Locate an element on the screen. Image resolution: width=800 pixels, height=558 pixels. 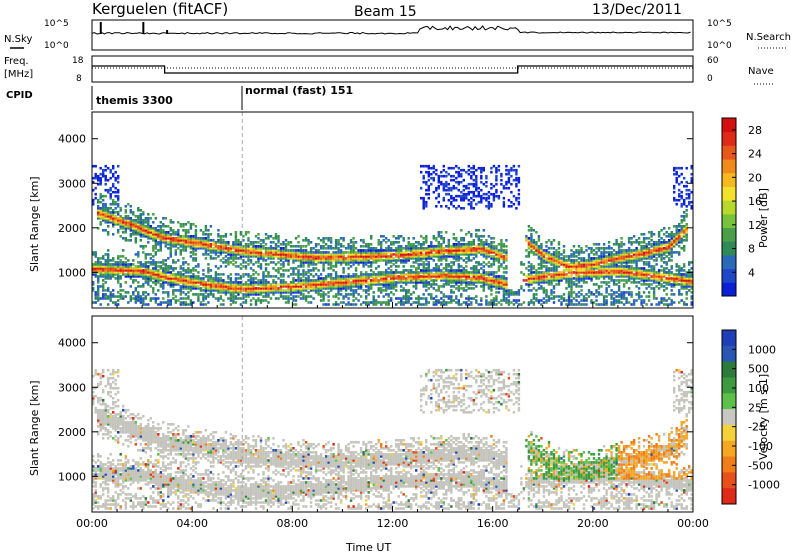
nsky-tick-bottom: 10^0 is located at coordinates (56, 46).